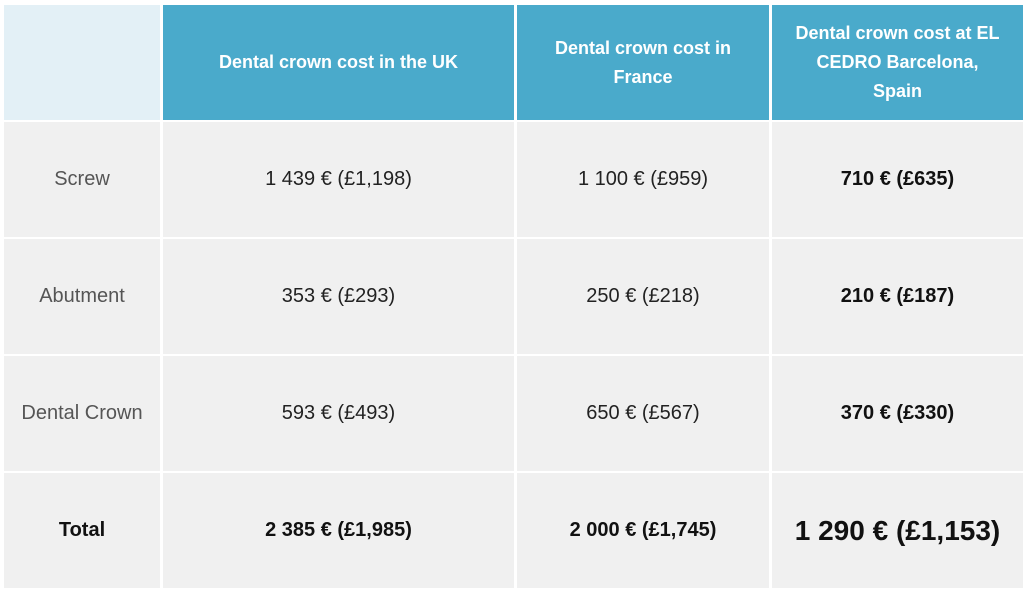  I want to click on price-cell: 1 100 € (£959), so click(643, 179).